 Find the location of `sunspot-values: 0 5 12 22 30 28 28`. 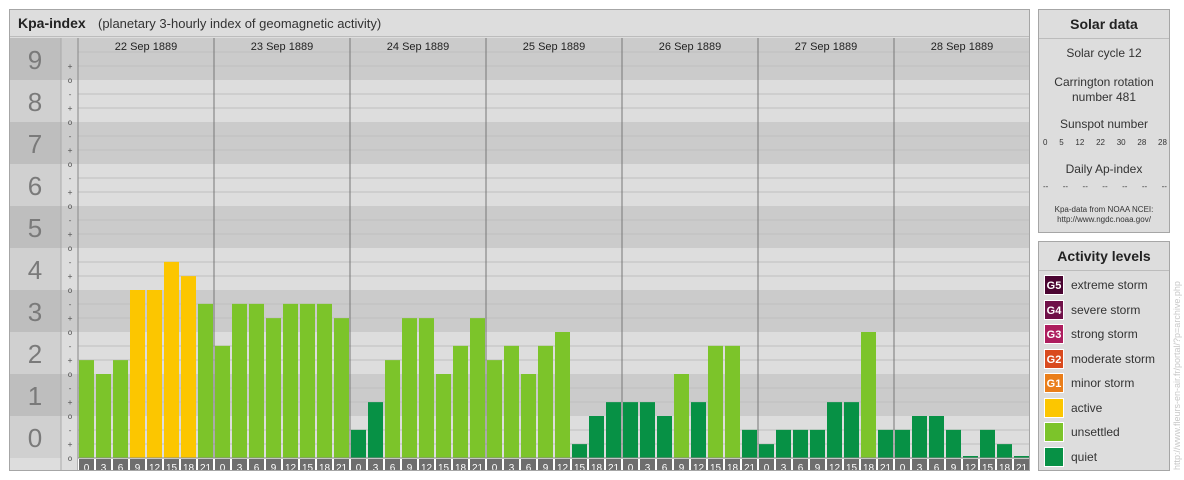

sunspot-values: 0 5 12 22 30 28 28 is located at coordinates (1105, 142).